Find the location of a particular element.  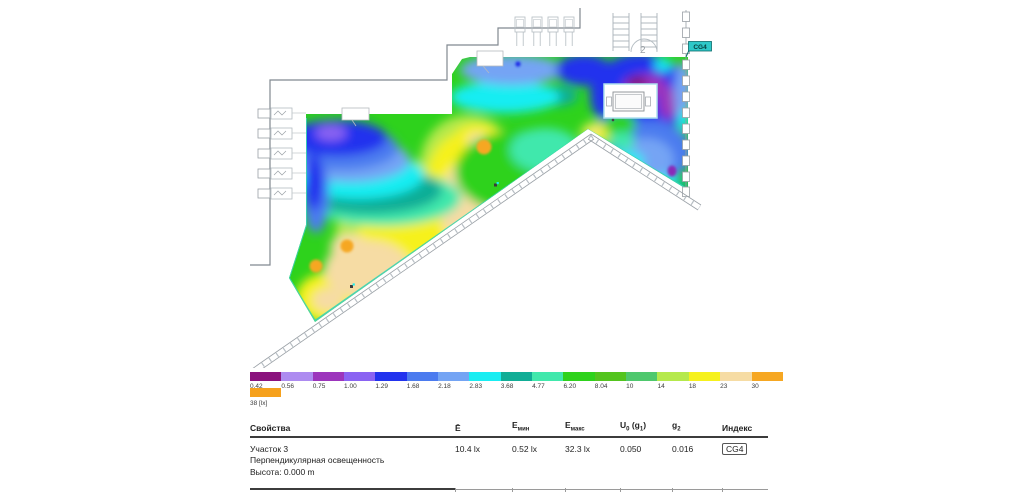

scale-segment: 14 is located at coordinates (673, 381).